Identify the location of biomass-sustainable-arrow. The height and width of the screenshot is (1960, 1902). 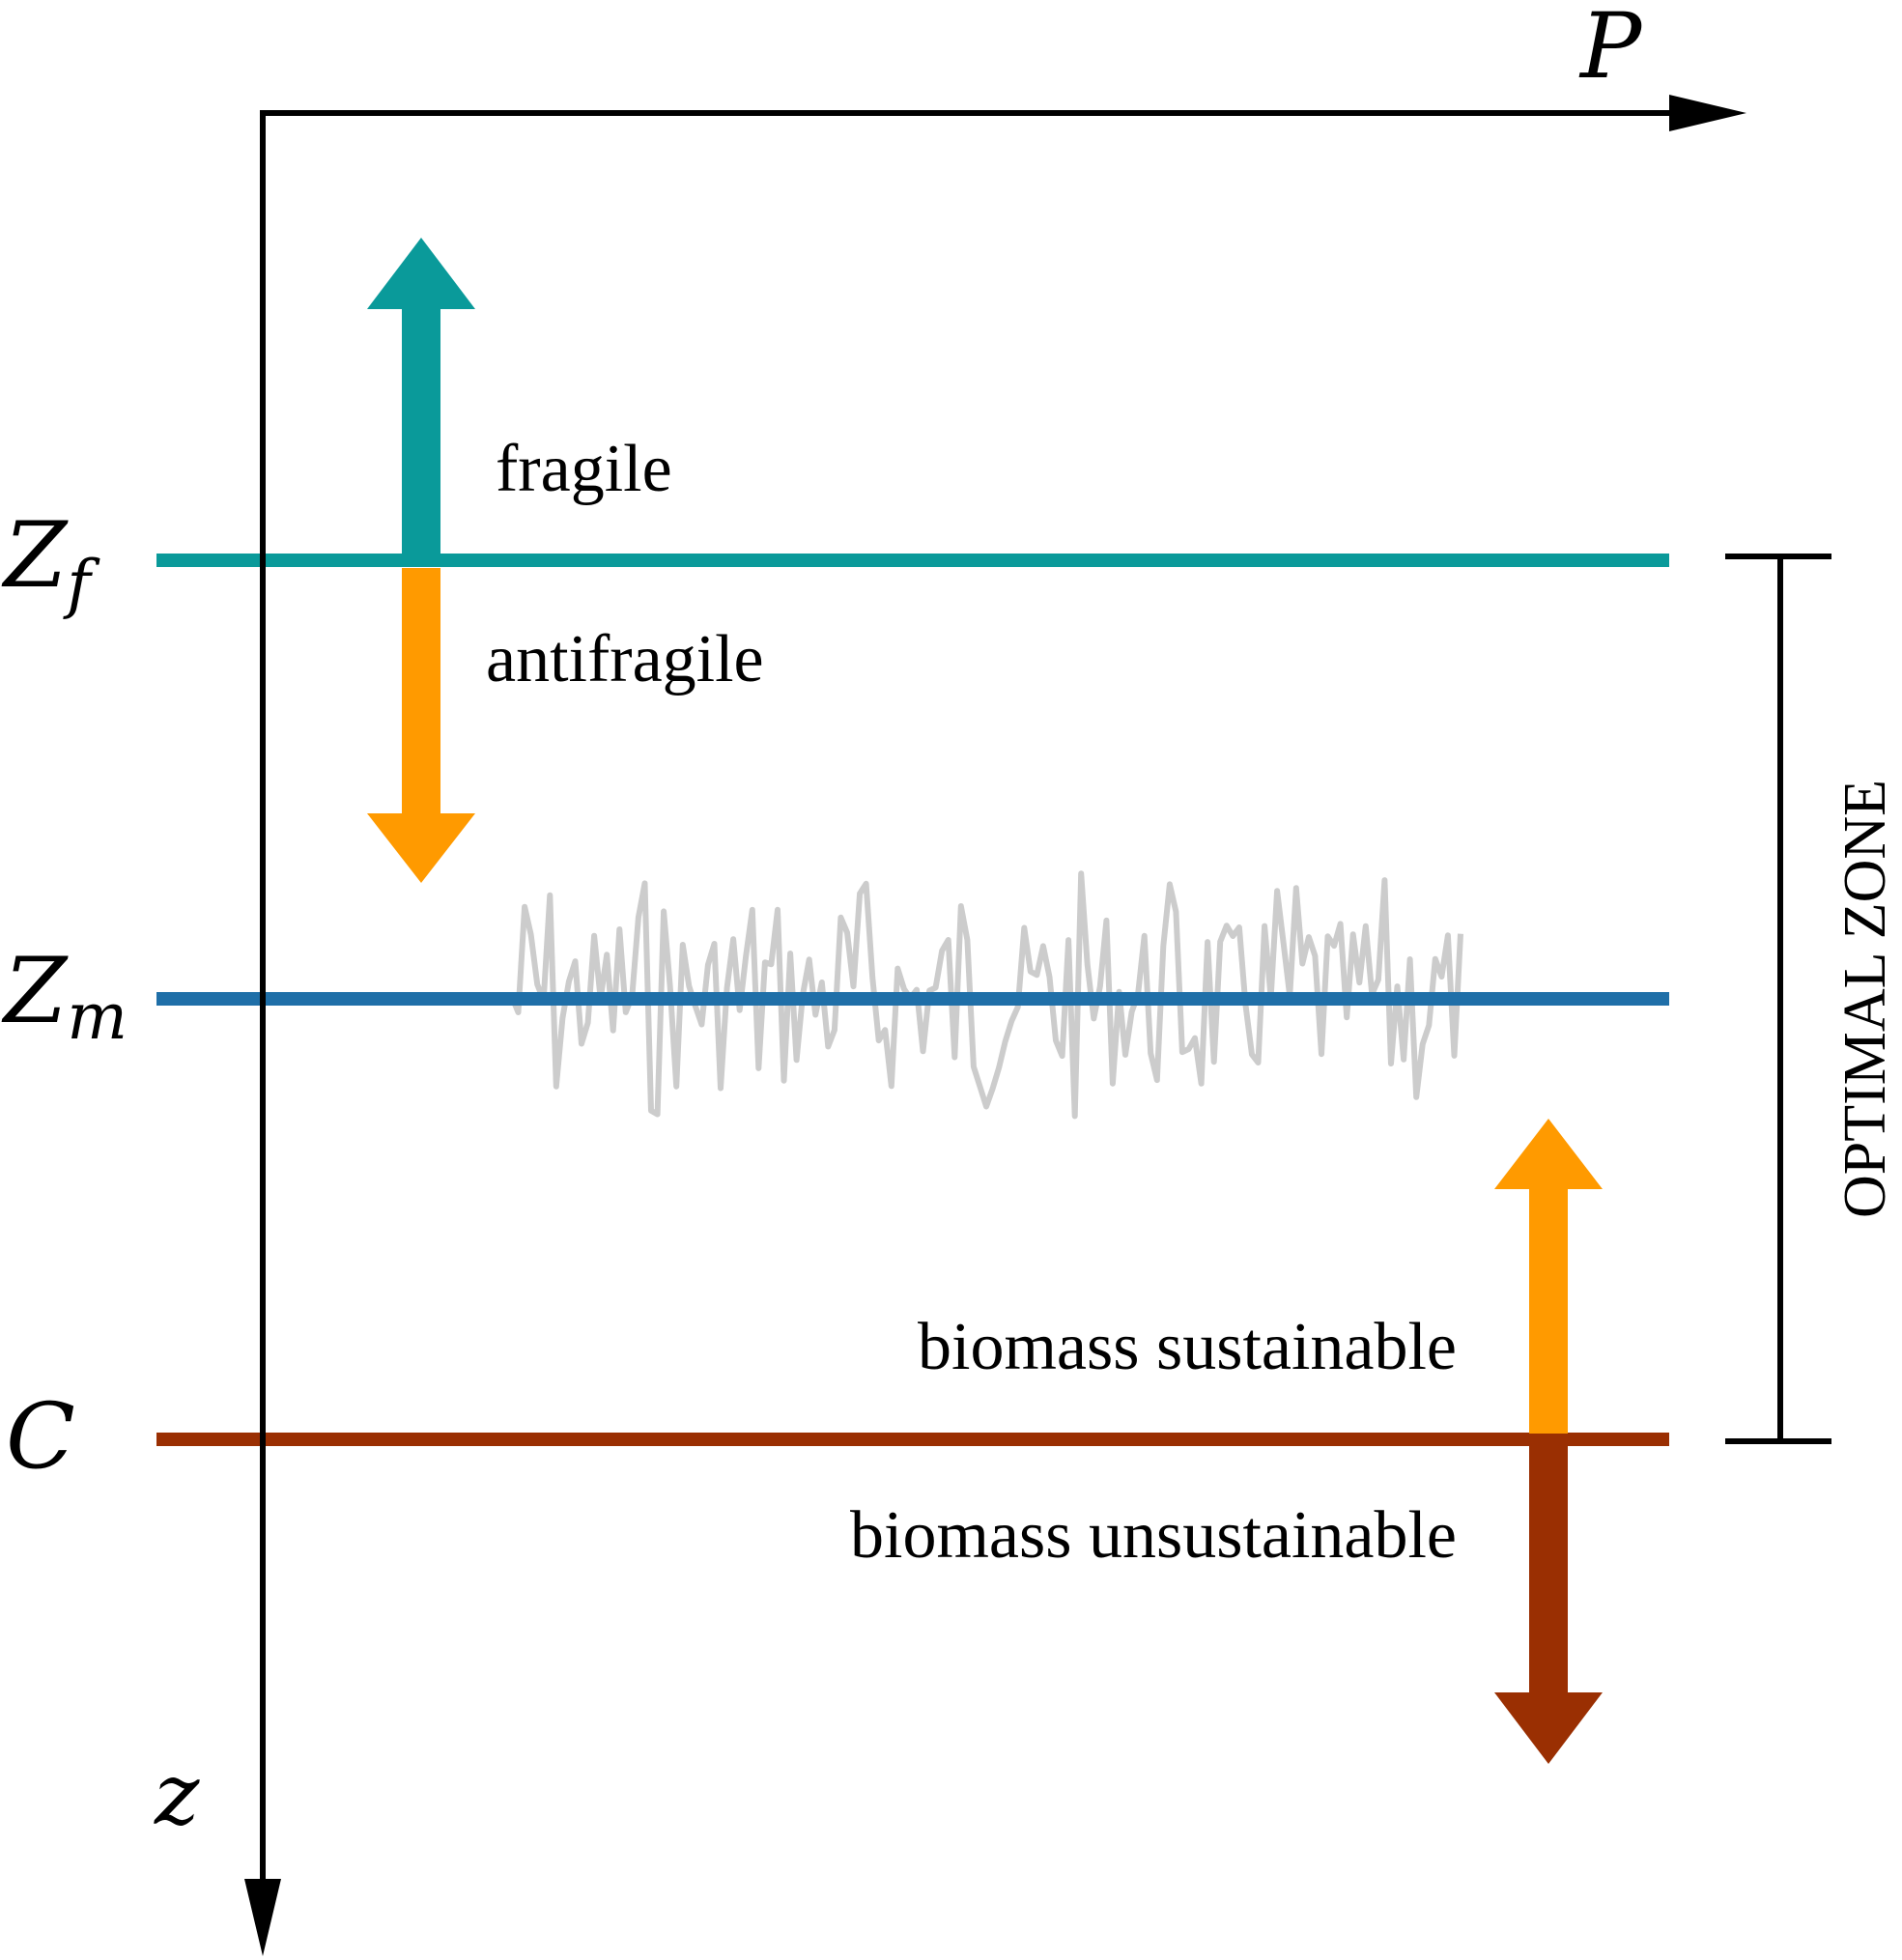
(1548, 1276).